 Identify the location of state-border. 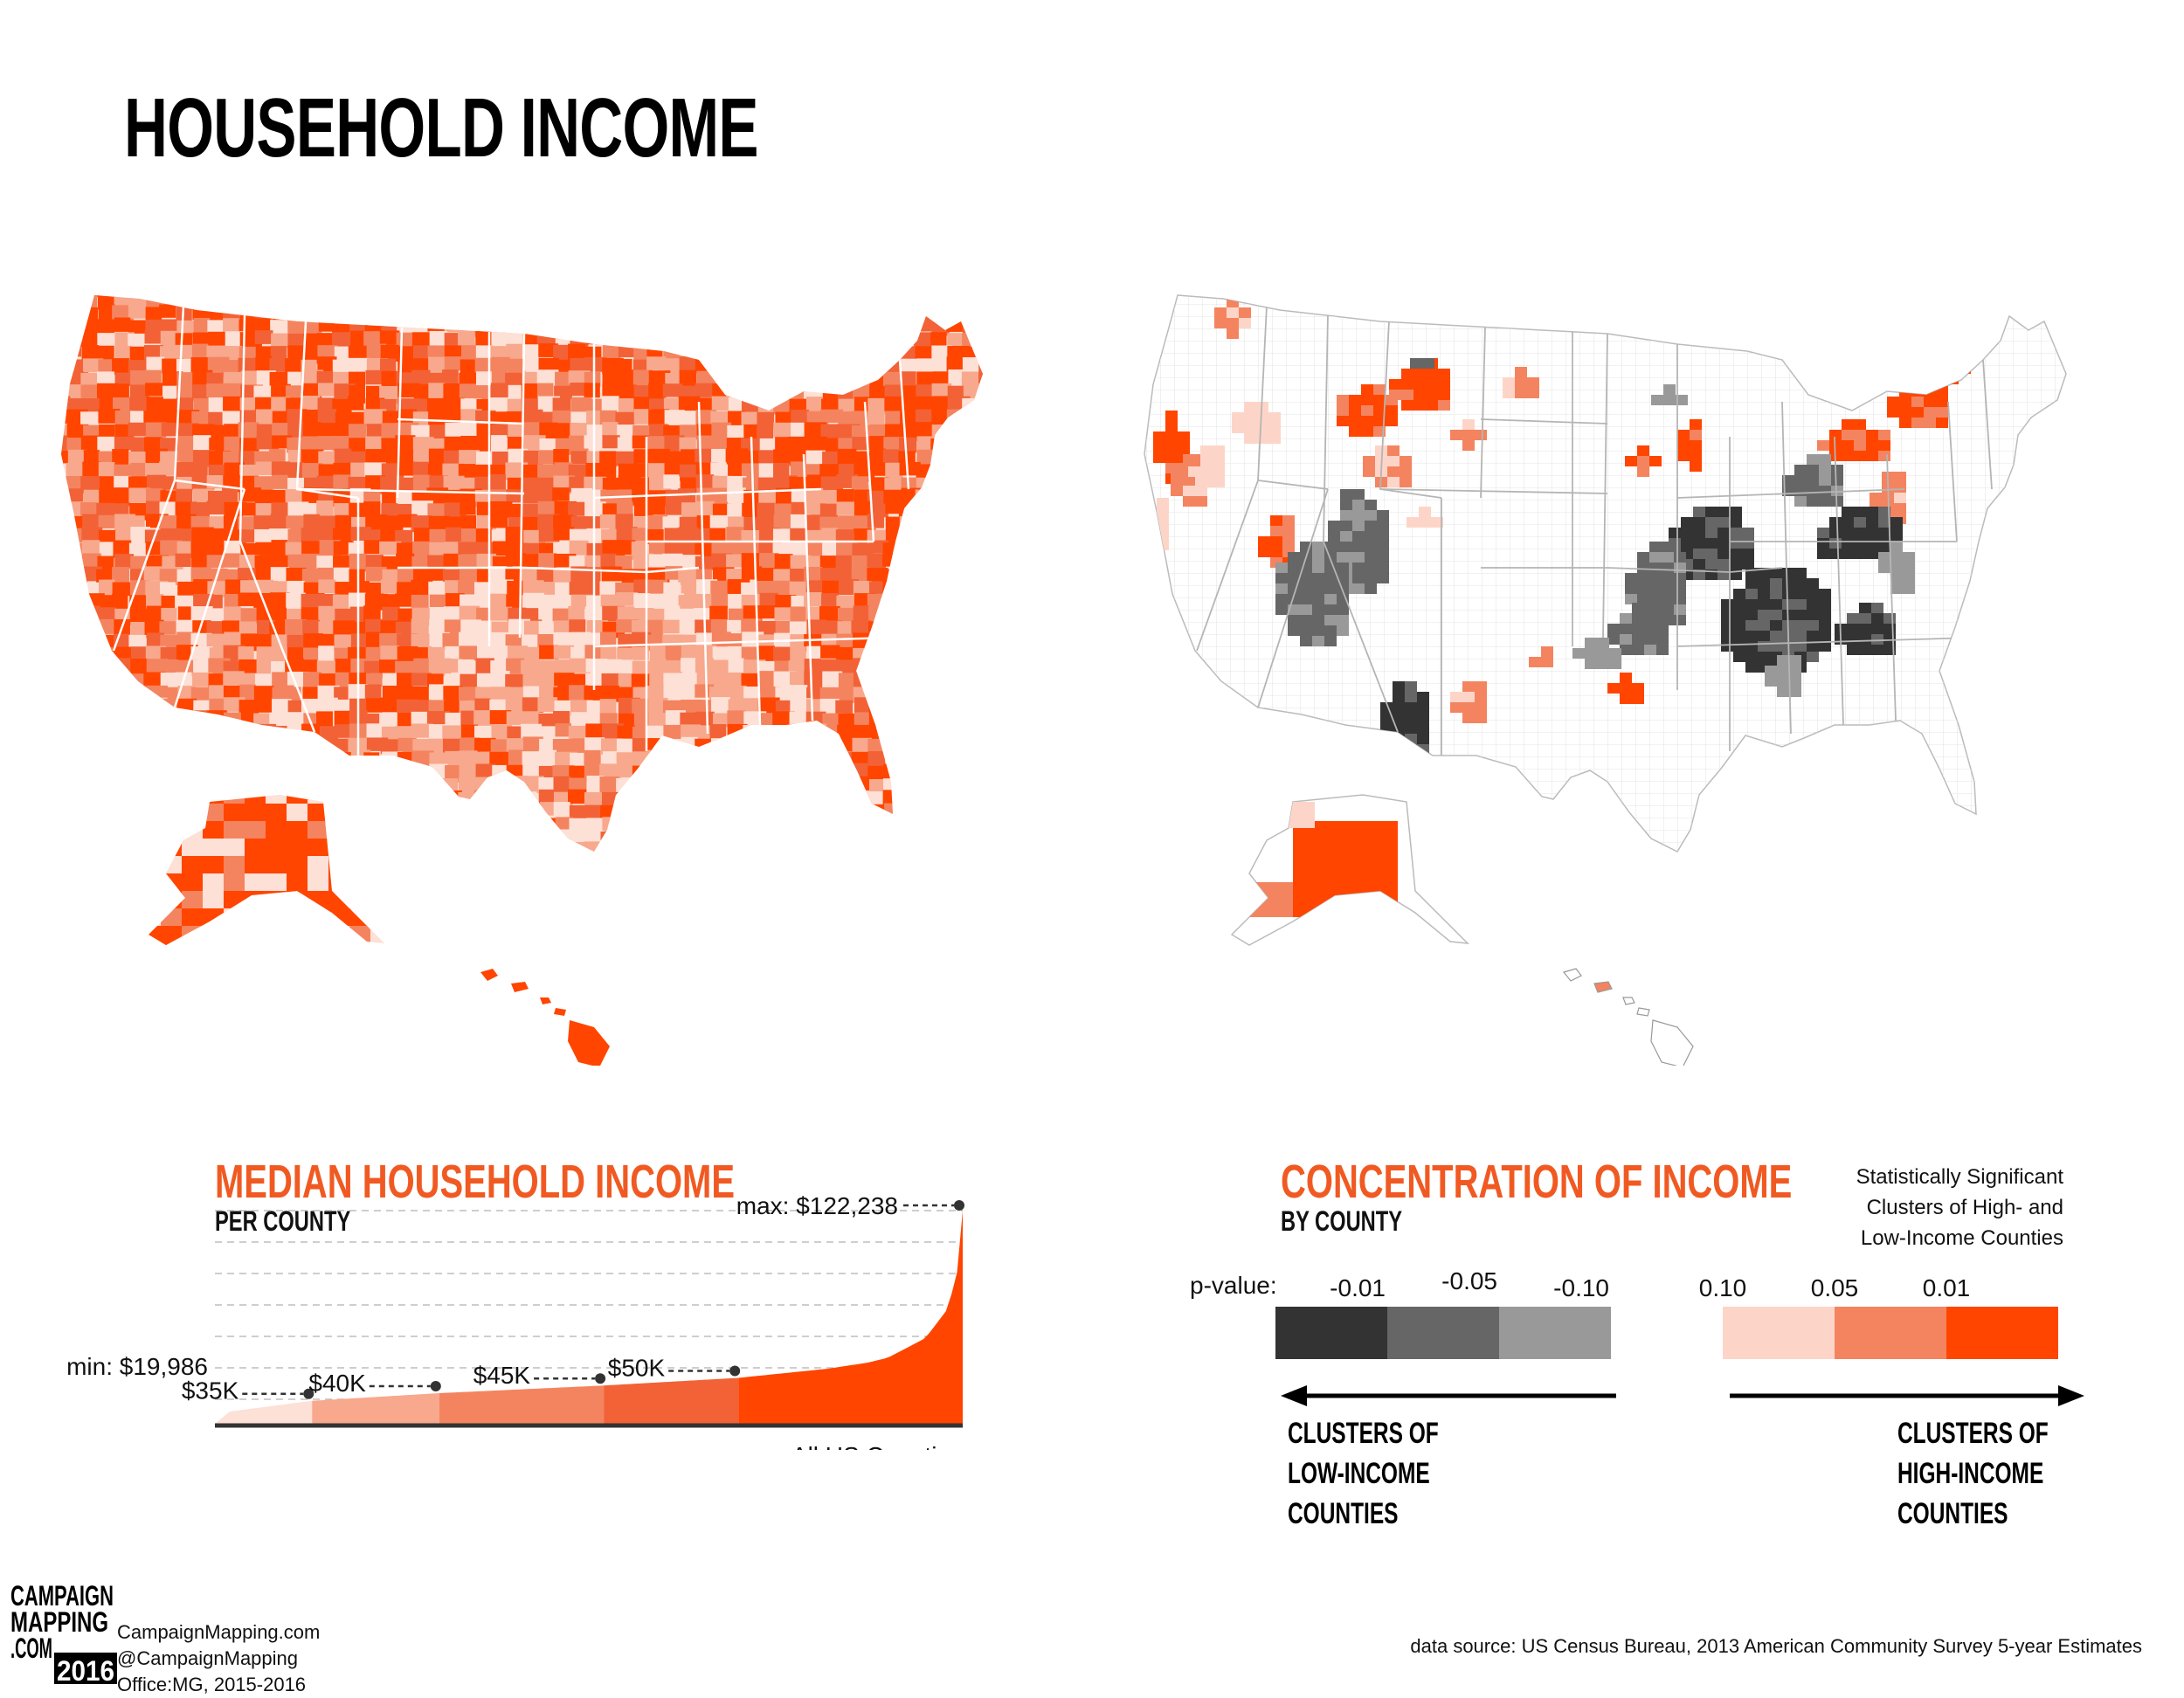
(1227, 566).